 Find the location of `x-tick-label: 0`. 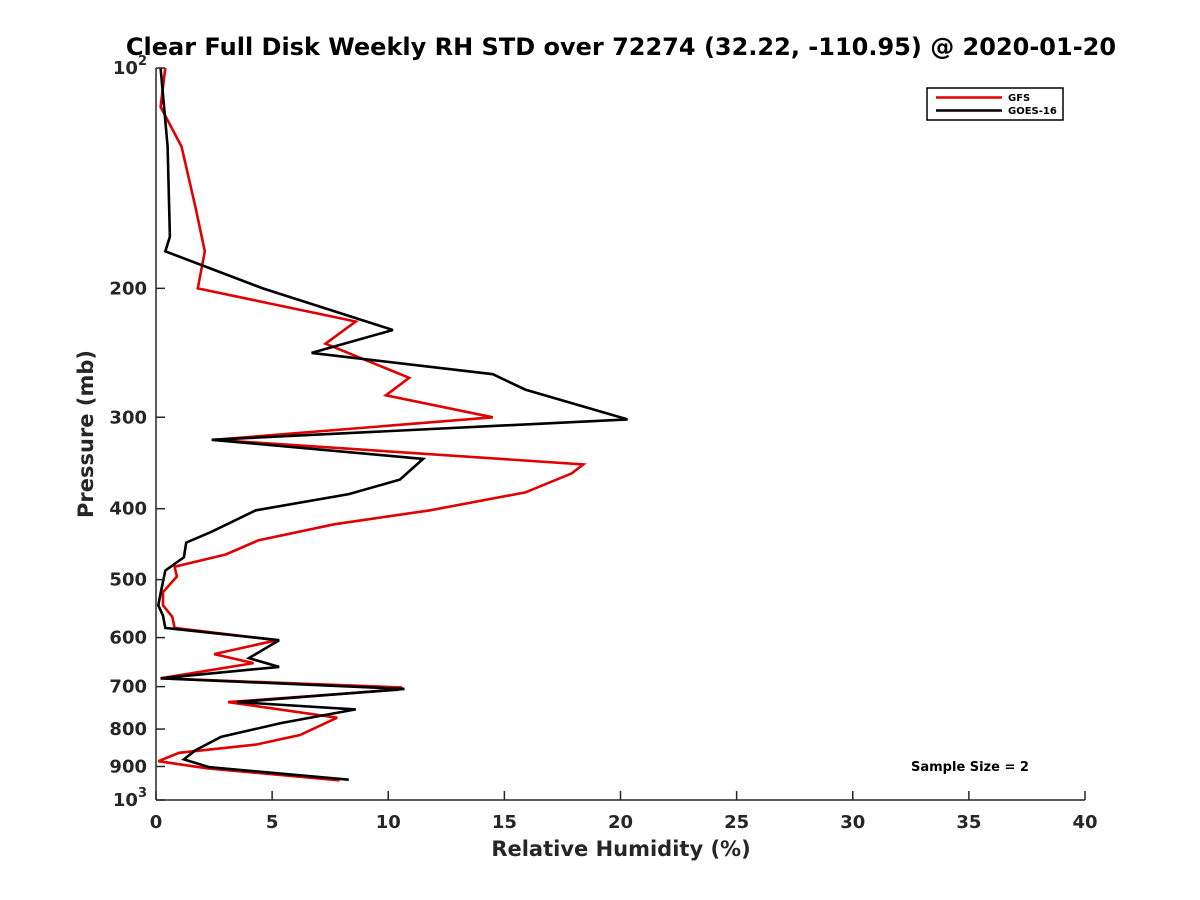

x-tick-label: 0 is located at coordinates (156, 822).